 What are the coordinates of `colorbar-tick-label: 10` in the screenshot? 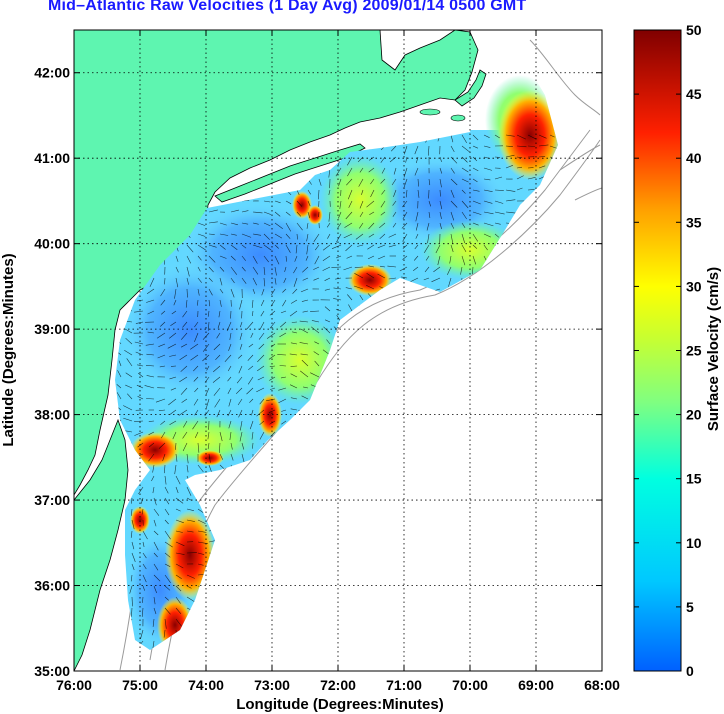 It's located at (694, 543).